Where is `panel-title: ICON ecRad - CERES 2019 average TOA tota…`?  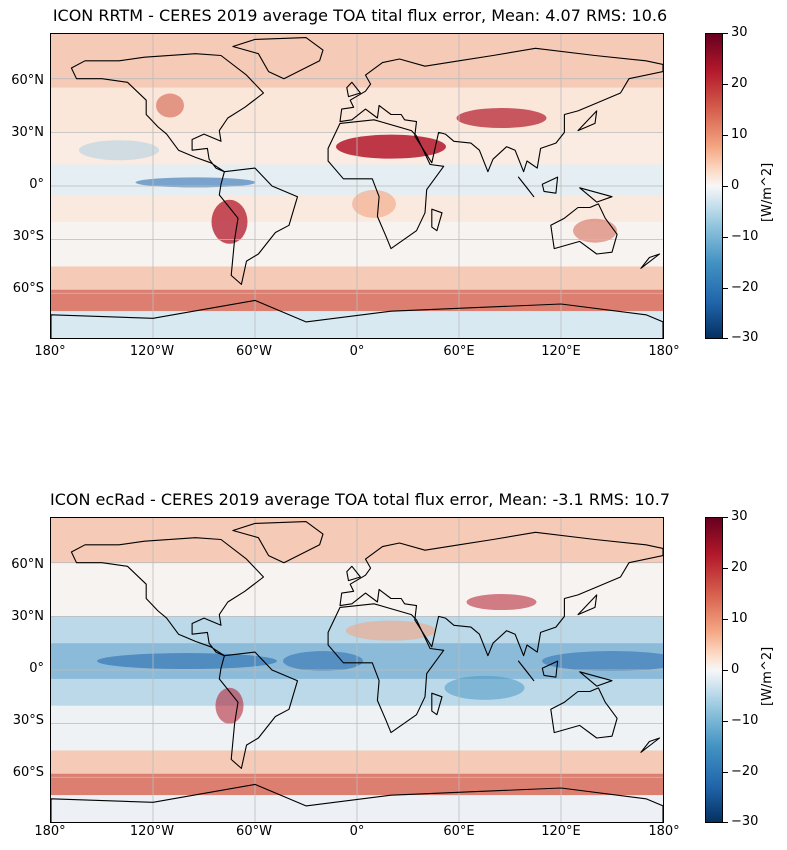 panel-title: ICON ecRad - CERES 2019 average TOA tota… is located at coordinates (359, 499).